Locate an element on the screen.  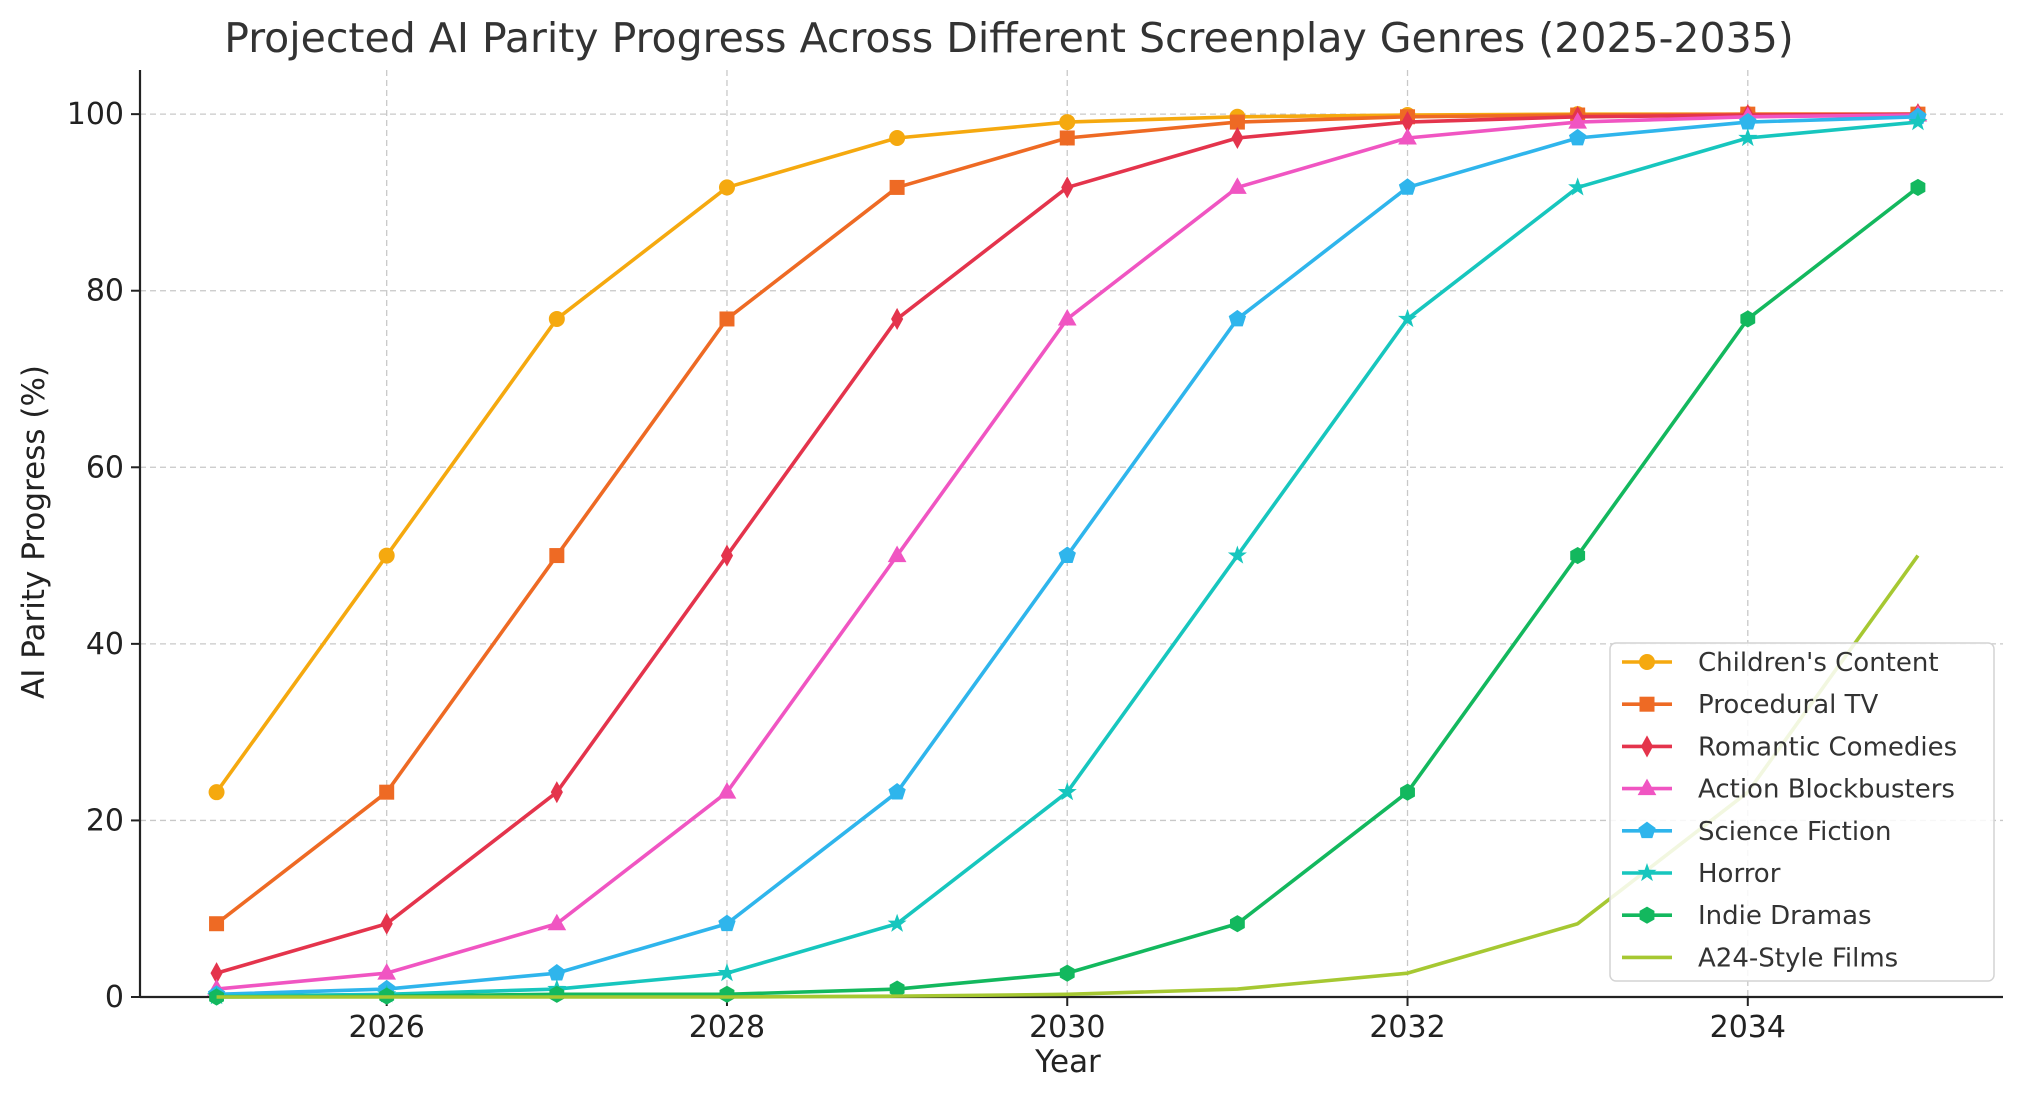
legend-box is located at coordinates (1802, 812).